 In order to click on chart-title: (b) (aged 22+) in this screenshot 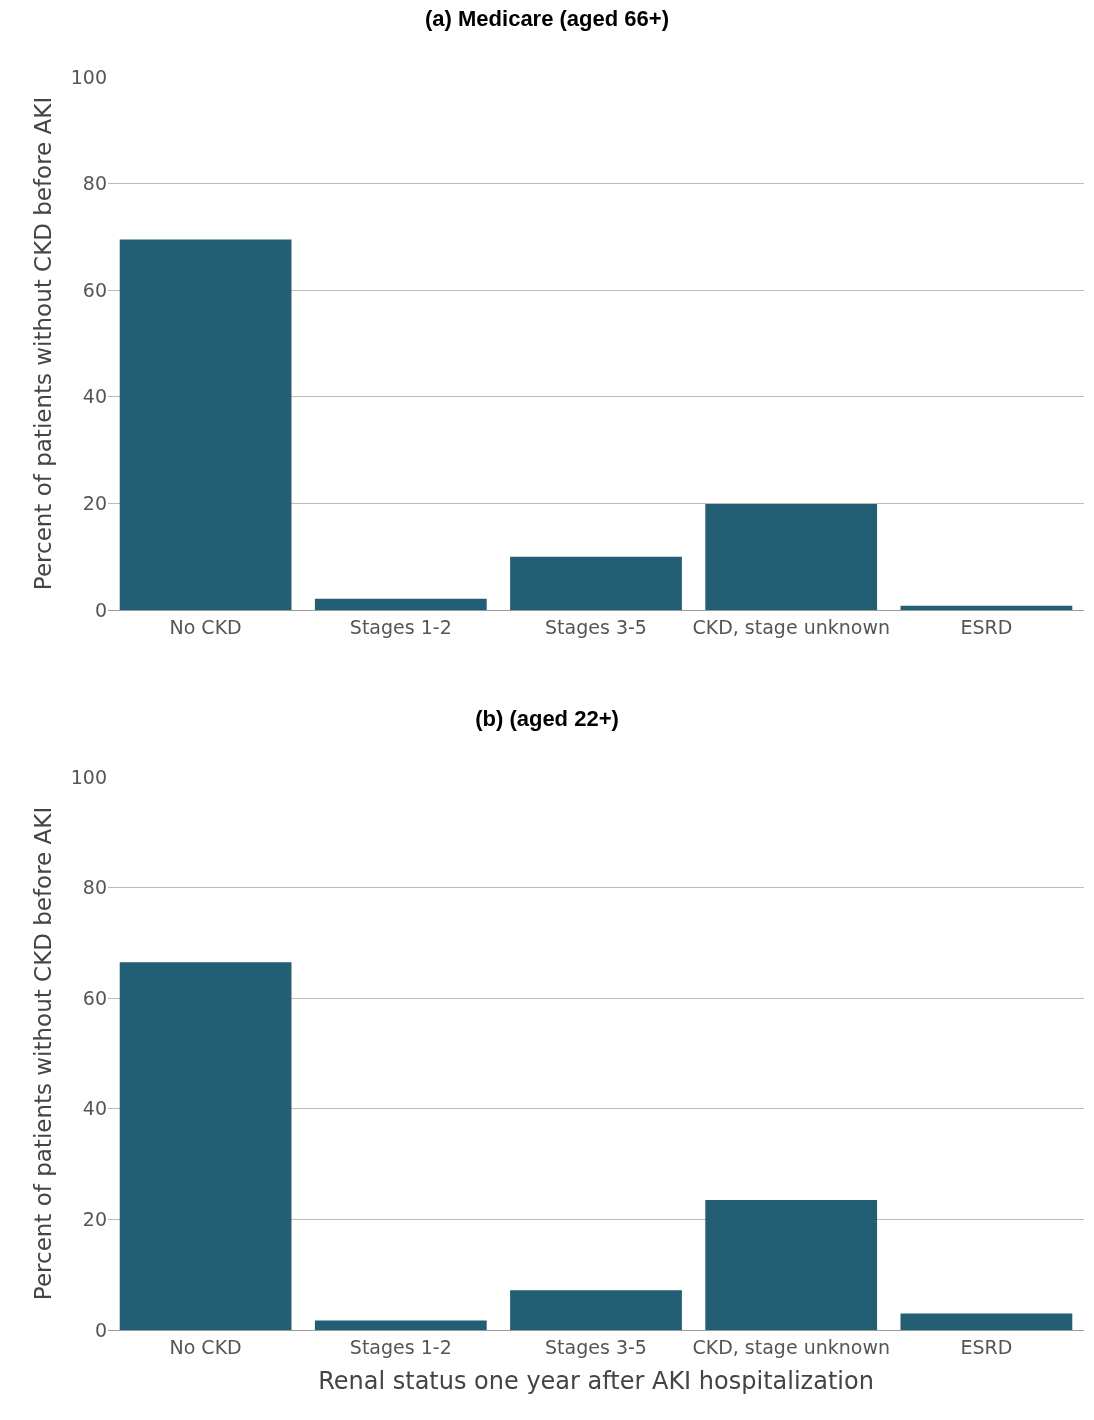, I will do `click(547, 719)`.